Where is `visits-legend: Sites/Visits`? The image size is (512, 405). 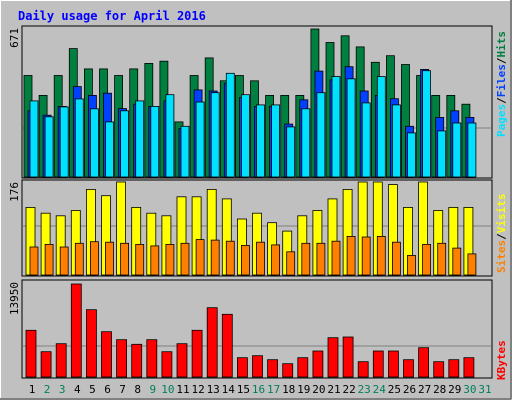
visits-legend: Sites/Visits is located at coordinates (501, 234).